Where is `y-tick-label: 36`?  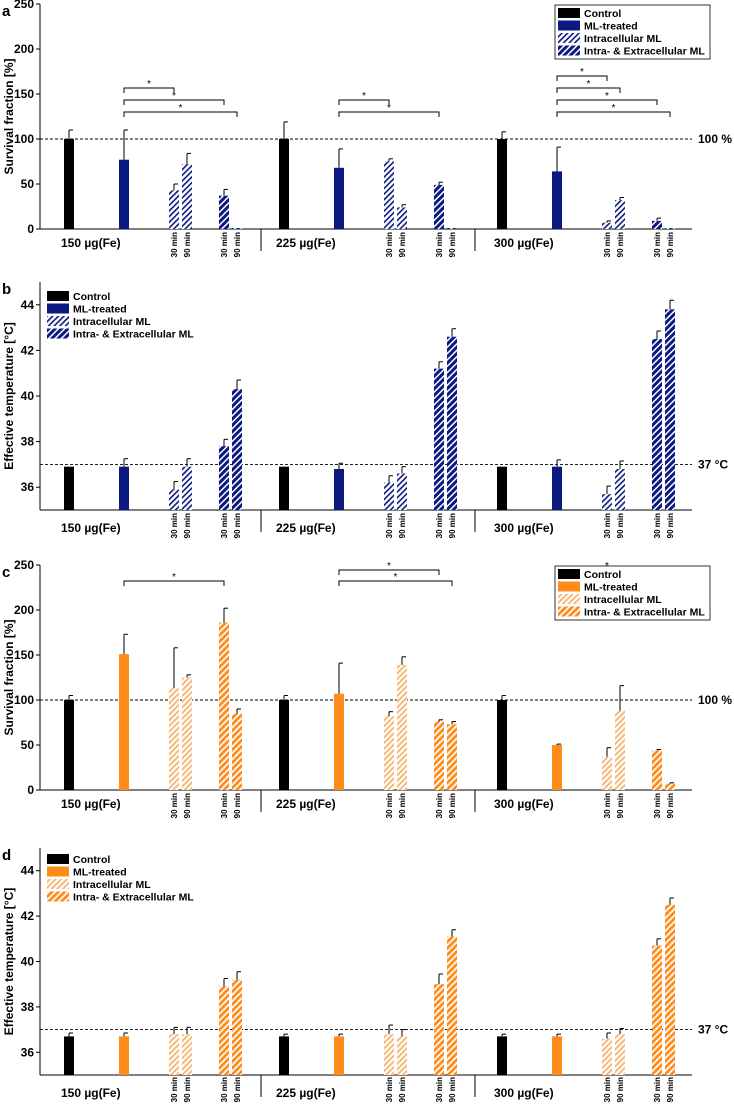
y-tick-label: 36 is located at coordinates (28, 1052).